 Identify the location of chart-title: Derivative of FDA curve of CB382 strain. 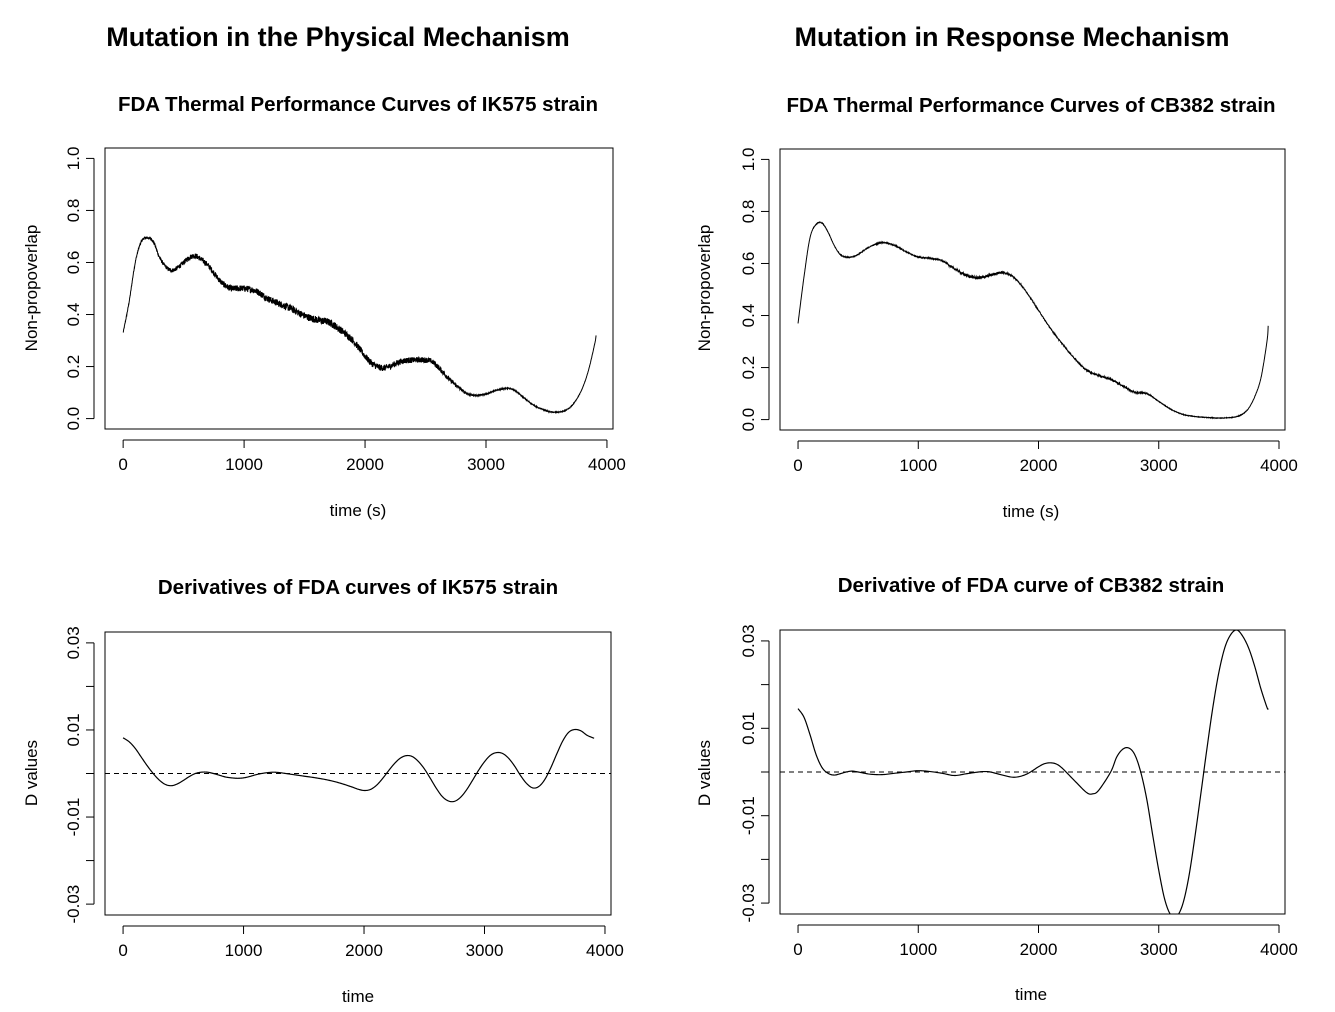
(1031, 585).